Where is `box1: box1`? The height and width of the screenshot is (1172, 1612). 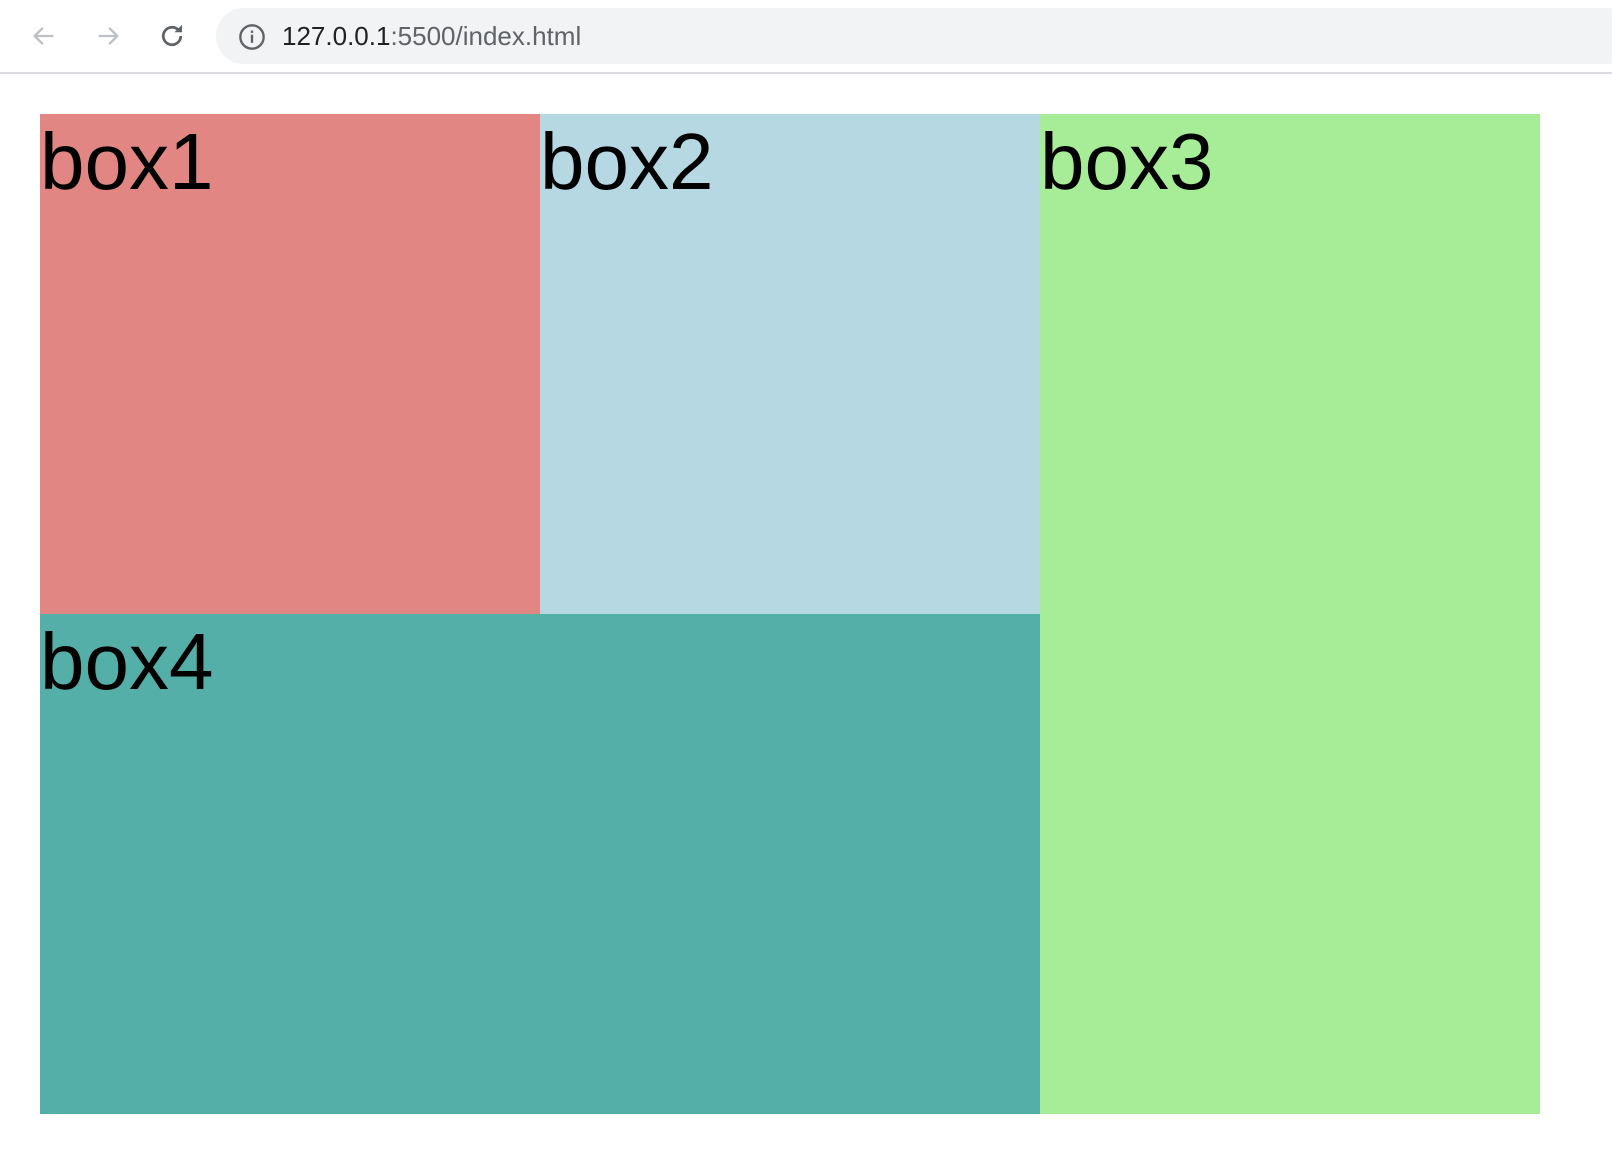 box1: box1 is located at coordinates (290, 364).